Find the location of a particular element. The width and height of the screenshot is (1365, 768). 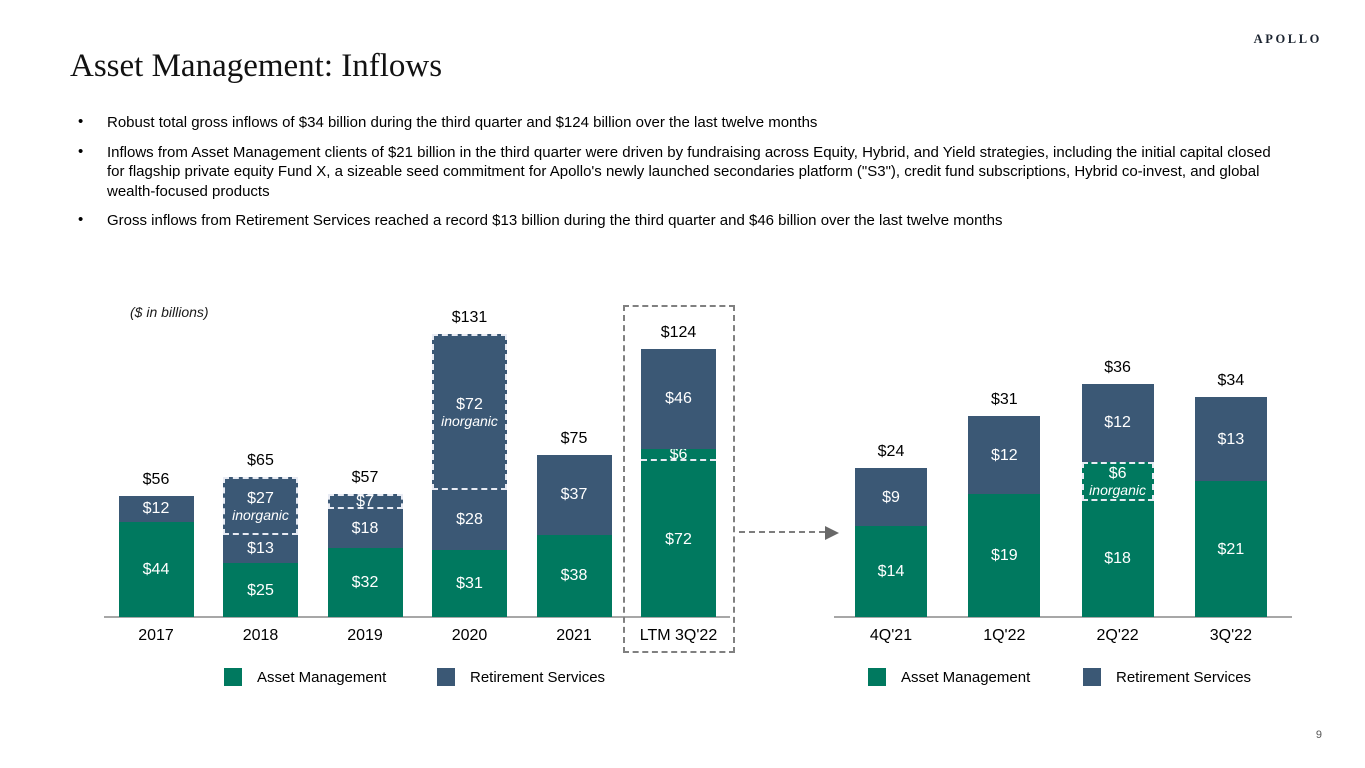

page-number: 9 is located at coordinates (1318, 735).